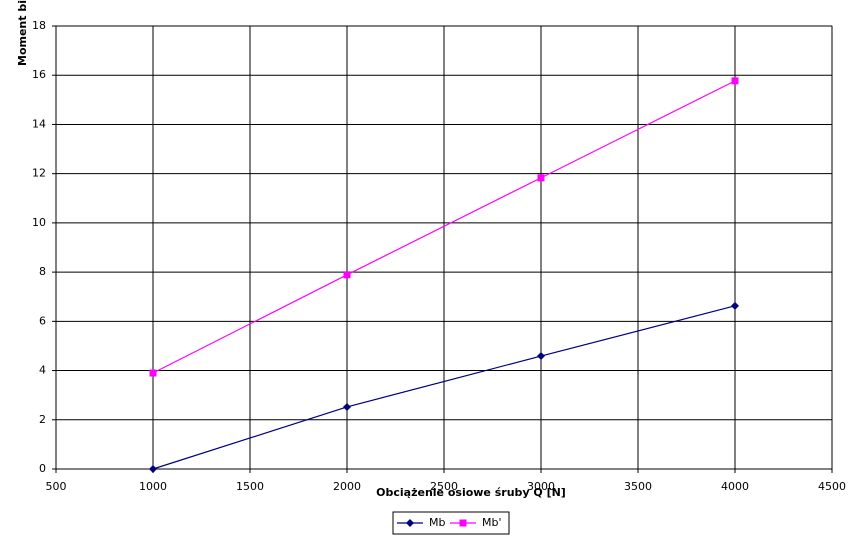 This screenshot has width=865, height=550. Describe the element at coordinates (153, 486) in the screenshot. I see `x-tick-label: 1000` at that location.